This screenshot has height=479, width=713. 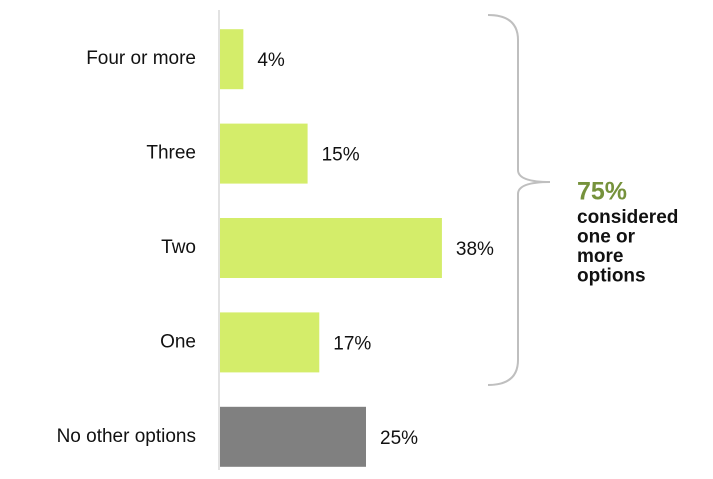 I want to click on value-label: 25%, so click(x=399, y=438).